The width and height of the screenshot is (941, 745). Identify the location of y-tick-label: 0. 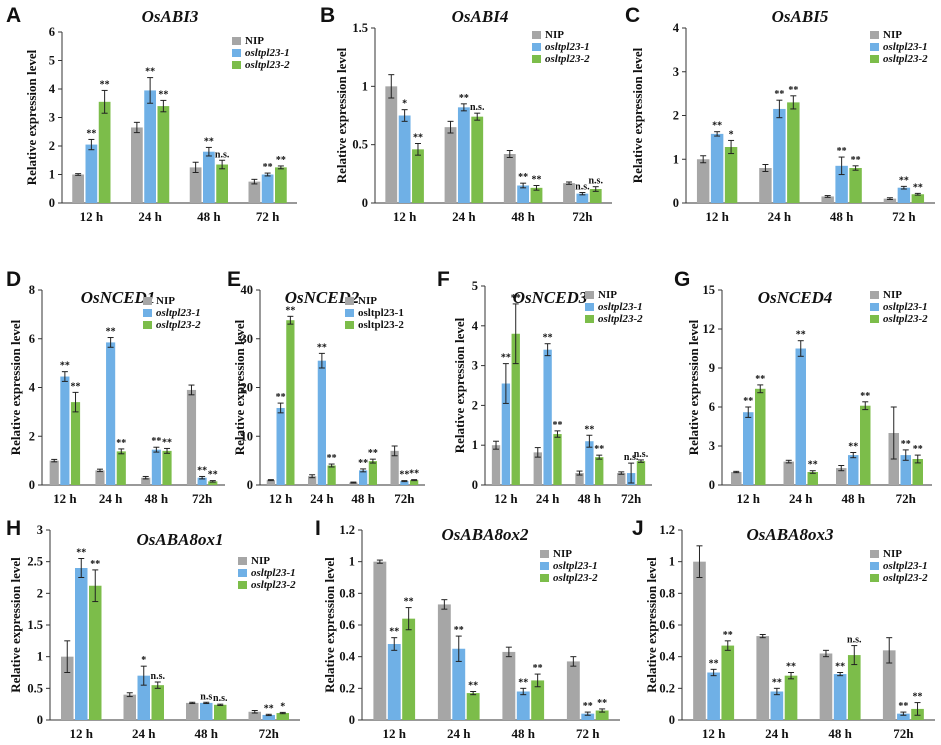
(40, 720).